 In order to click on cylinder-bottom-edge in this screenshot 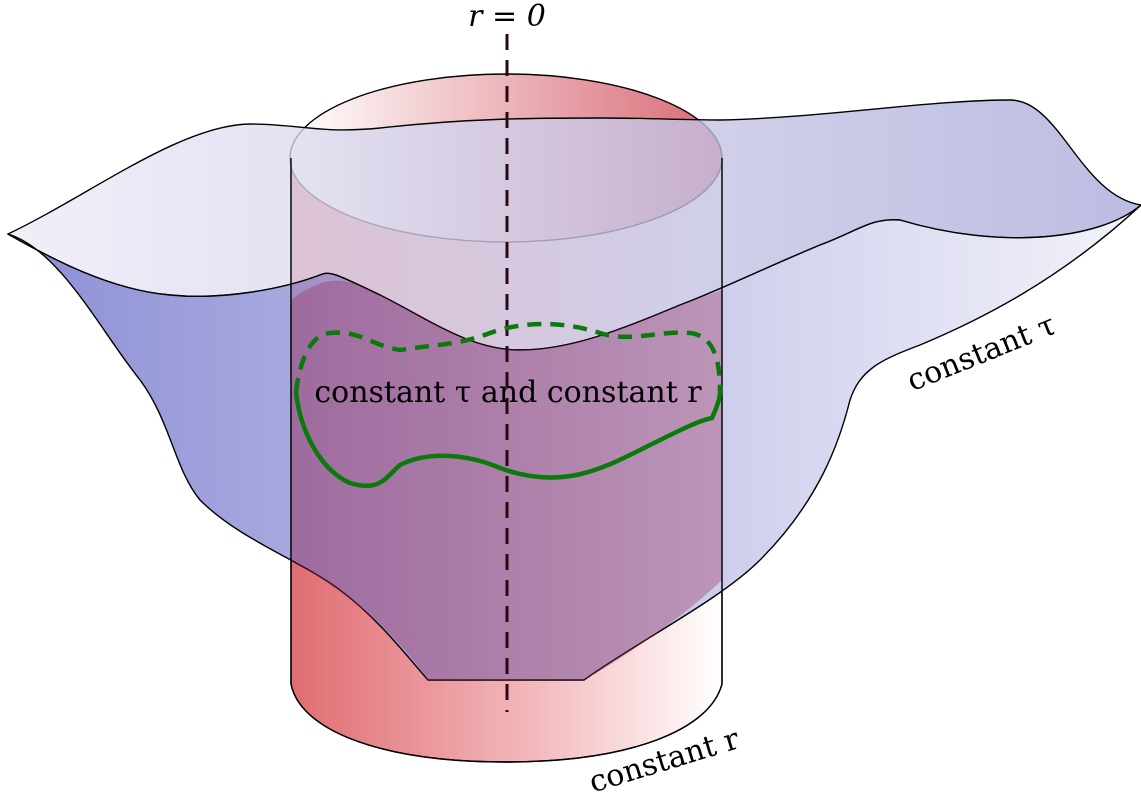, I will do `click(506, 723)`.